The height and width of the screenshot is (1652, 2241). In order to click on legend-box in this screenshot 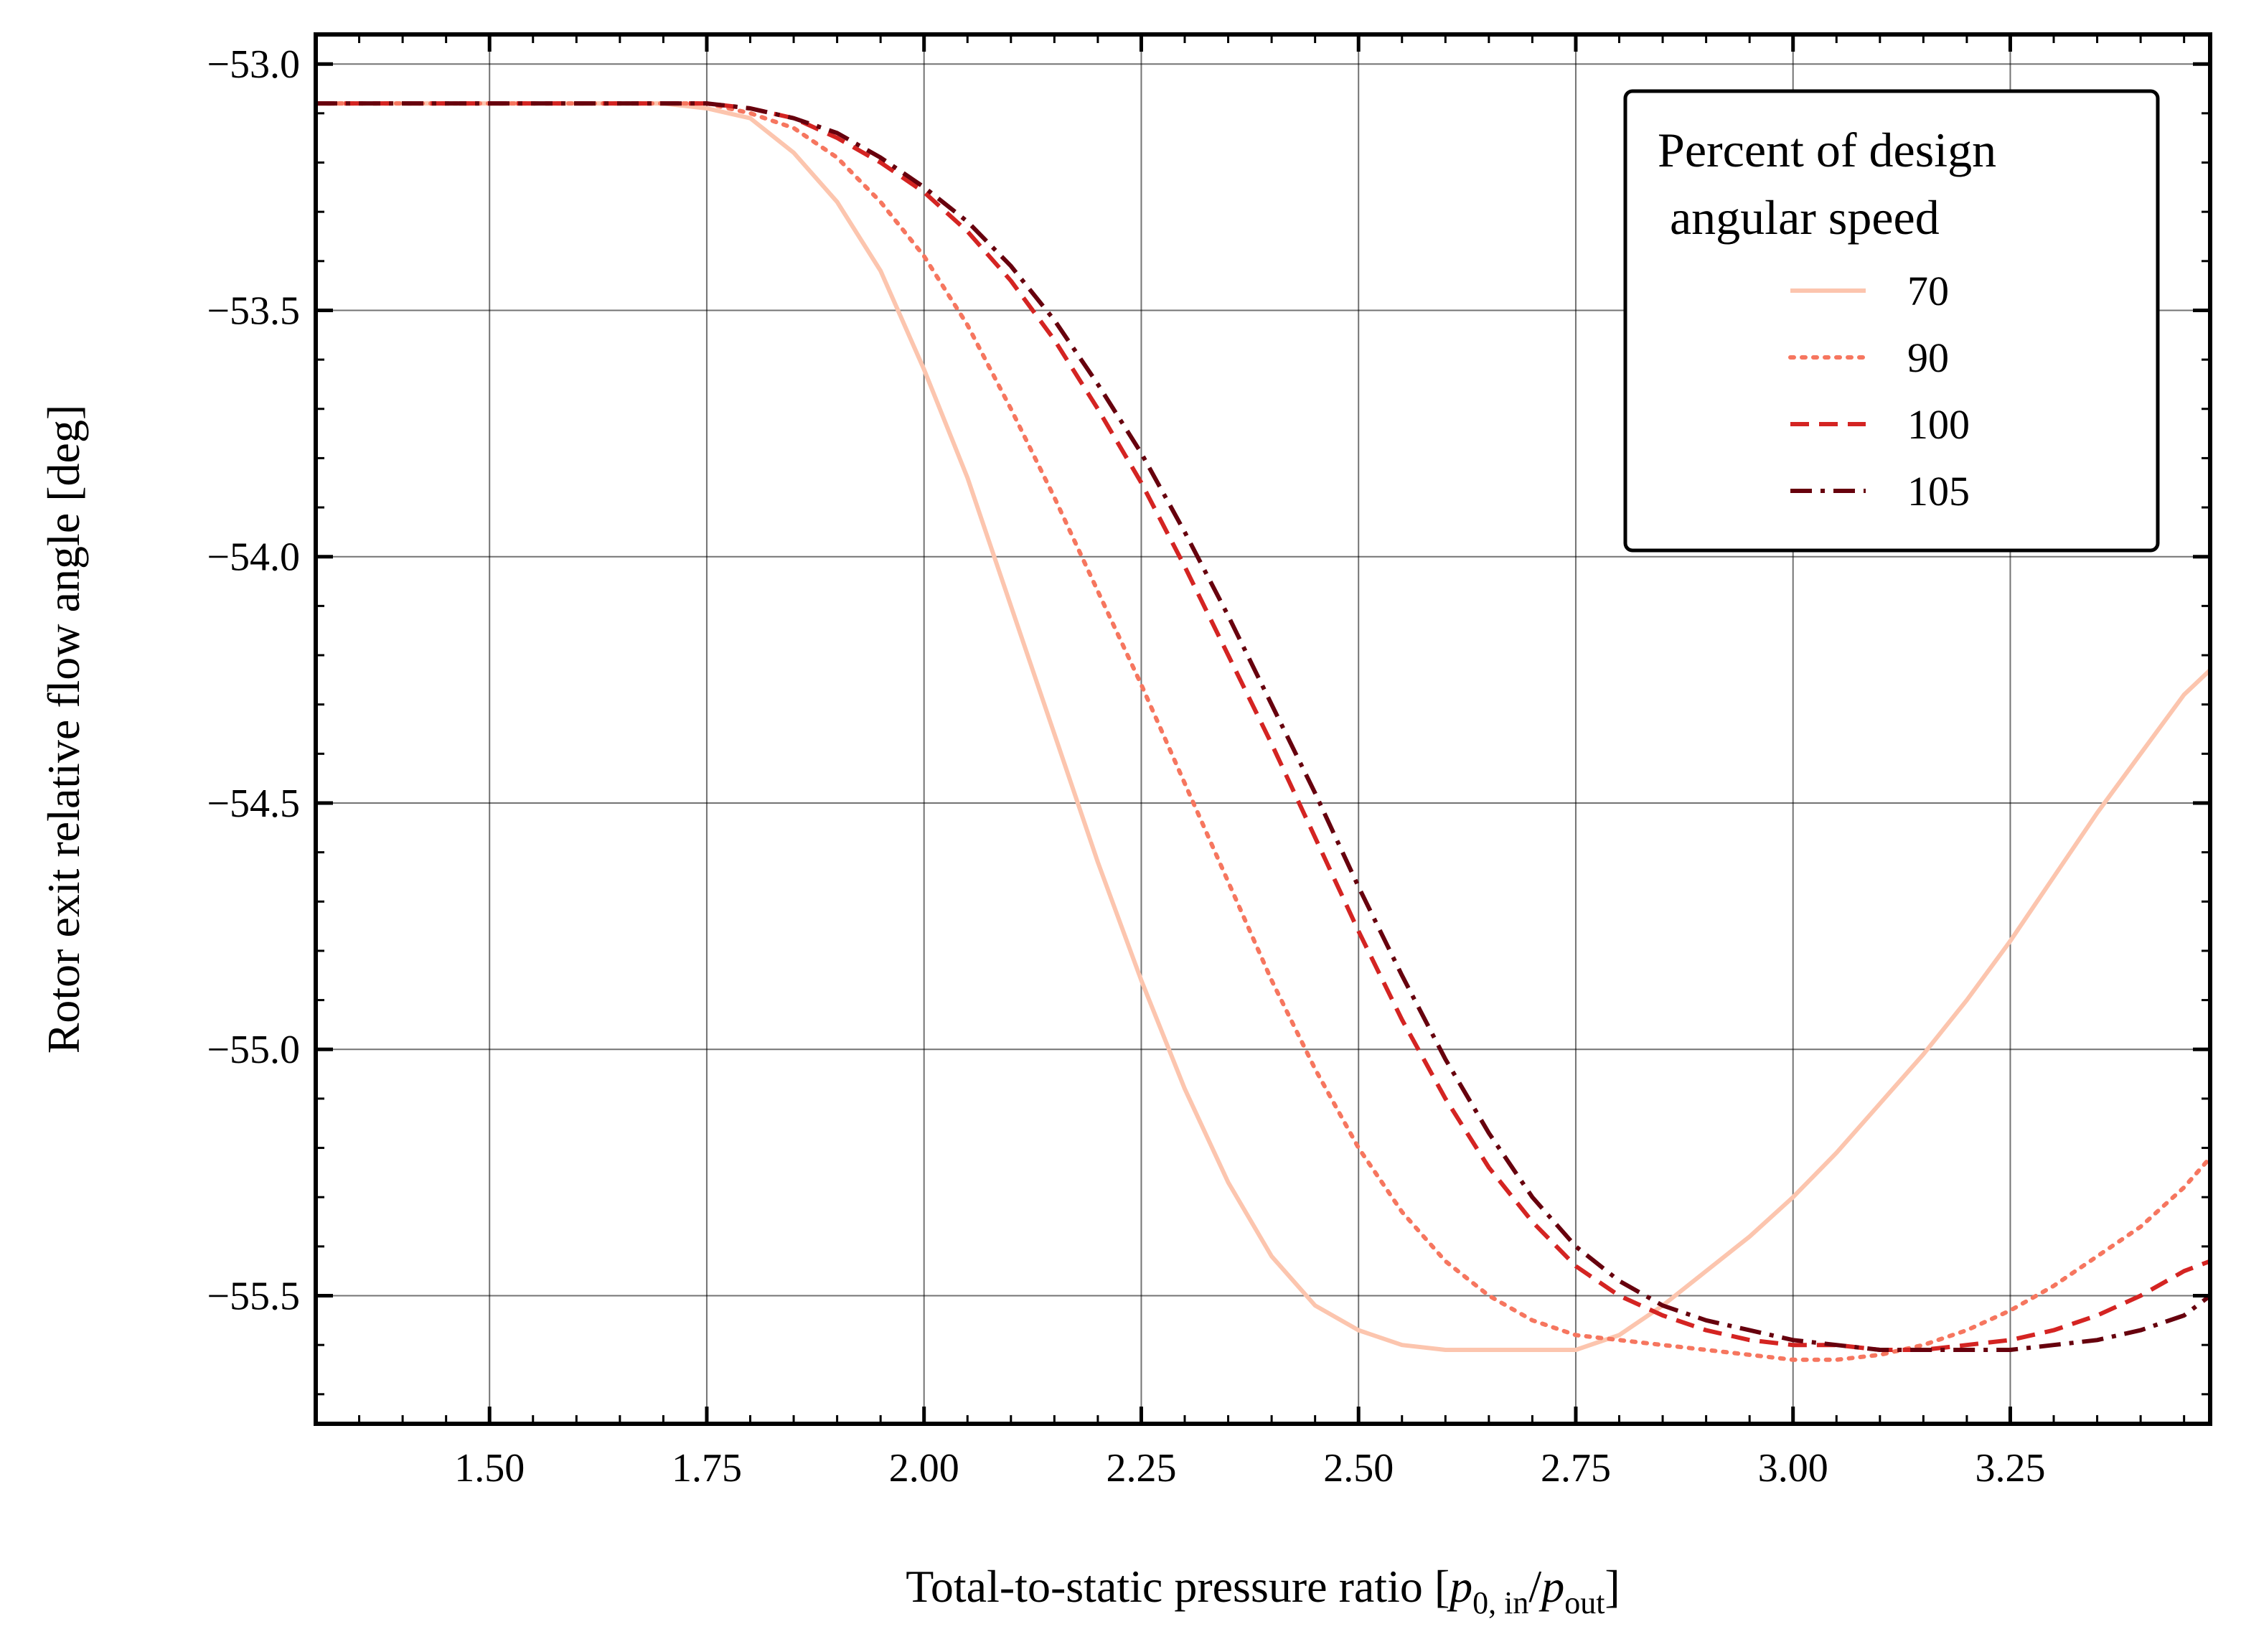, I will do `click(1892, 321)`.